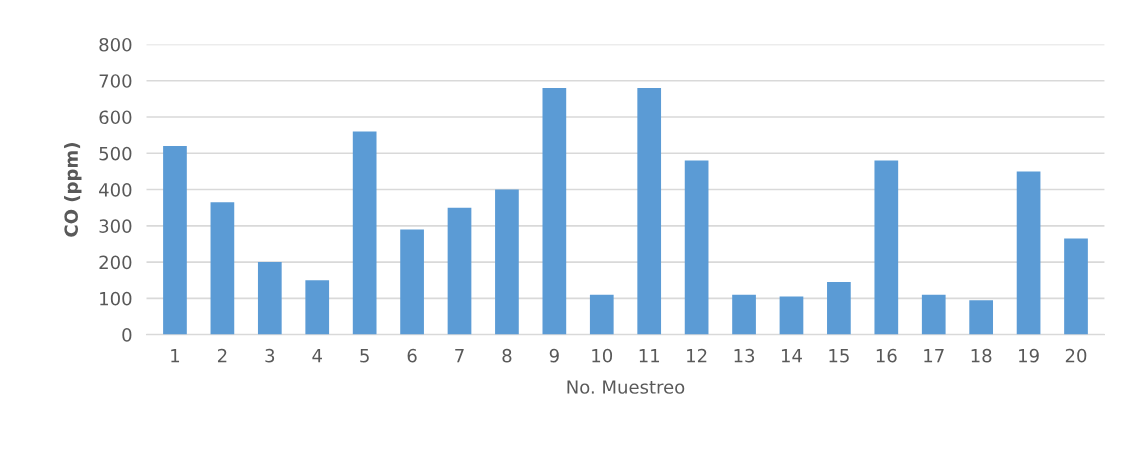 The height and width of the screenshot is (468, 1127). What do you see at coordinates (127, 335) in the screenshot?
I see `y-tick-label: 0` at bounding box center [127, 335].